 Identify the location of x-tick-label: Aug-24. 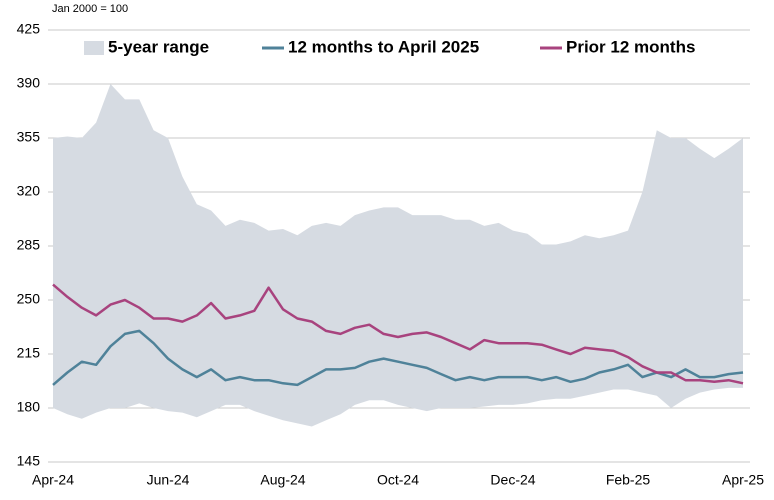
(282, 480).